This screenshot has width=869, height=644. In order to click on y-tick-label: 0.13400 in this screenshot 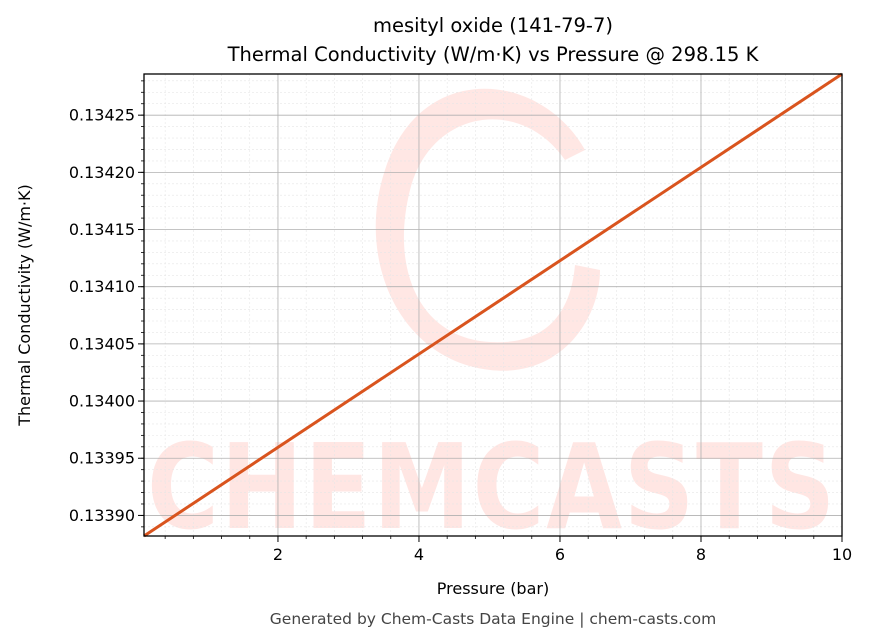, I will do `click(102, 401)`.